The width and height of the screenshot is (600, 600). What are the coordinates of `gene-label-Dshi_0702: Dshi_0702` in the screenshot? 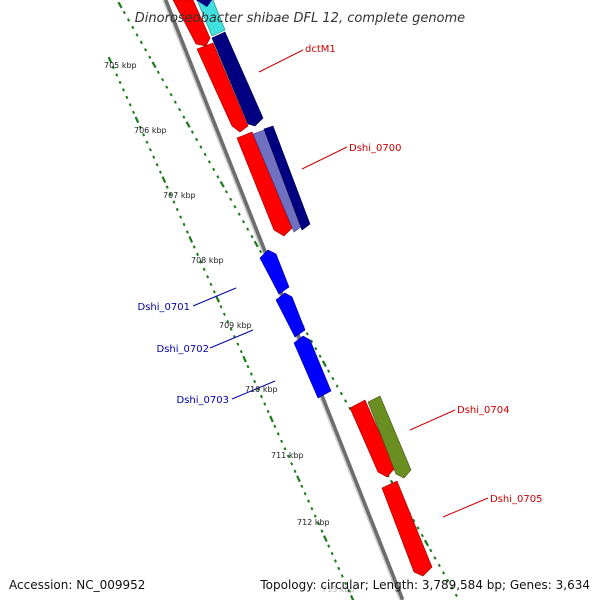 It's located at (183, 349).